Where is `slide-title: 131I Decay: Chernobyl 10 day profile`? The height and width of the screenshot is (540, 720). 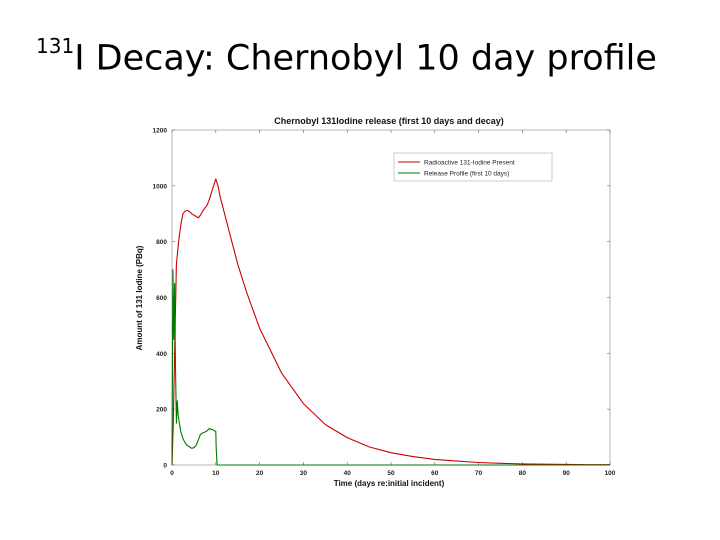 slide-title: 131I Decay: Chernobyl 10 day profile is located at coordinates (346, 56).